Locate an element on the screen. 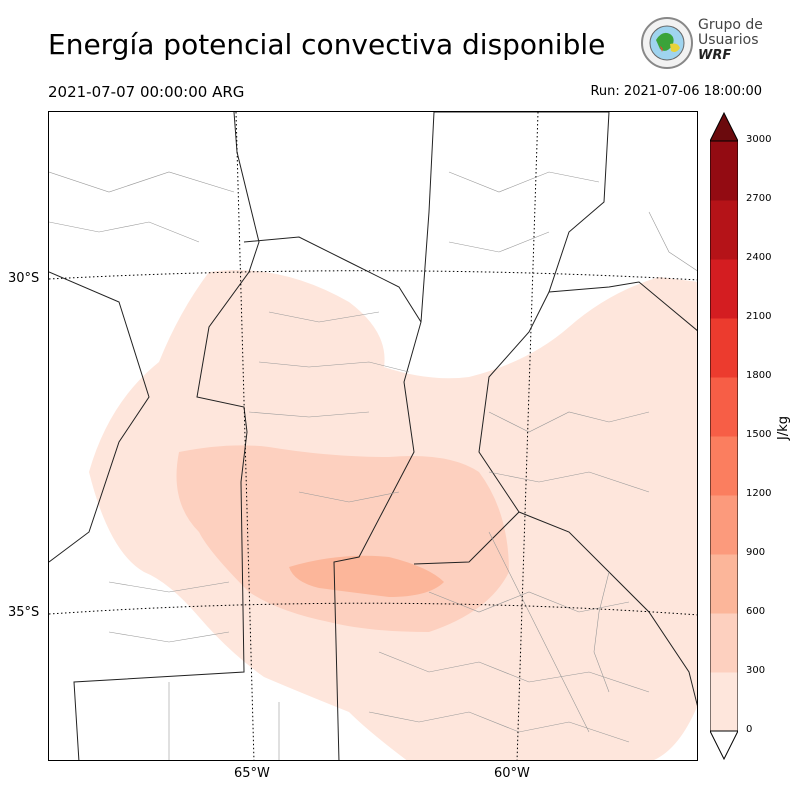 The image size is (800, 800). colorbar-tick-label: 300 is located at coordinates (756, 670).